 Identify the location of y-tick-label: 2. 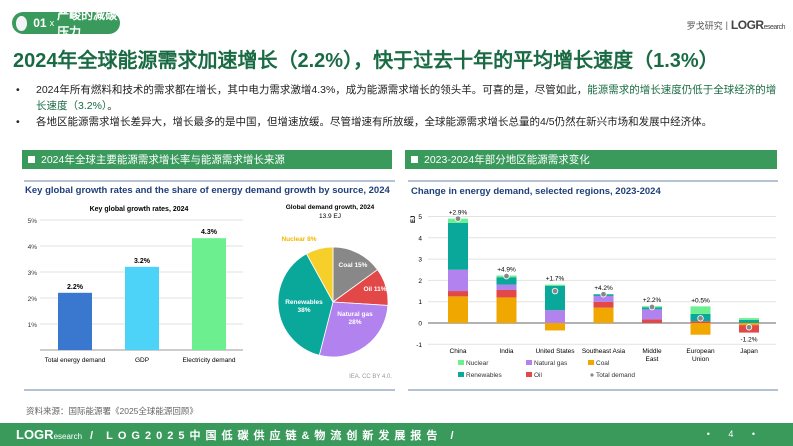
(420, 281).